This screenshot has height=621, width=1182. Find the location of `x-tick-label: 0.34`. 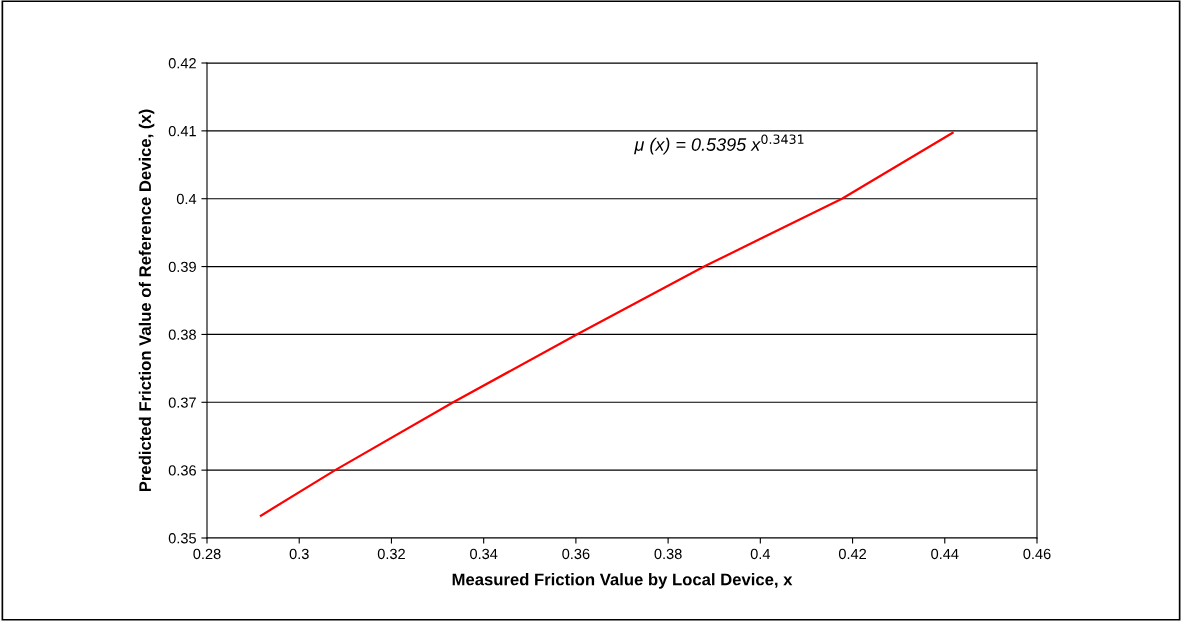

x-tick-label: 0.34 is located at coordinates (484, 554).